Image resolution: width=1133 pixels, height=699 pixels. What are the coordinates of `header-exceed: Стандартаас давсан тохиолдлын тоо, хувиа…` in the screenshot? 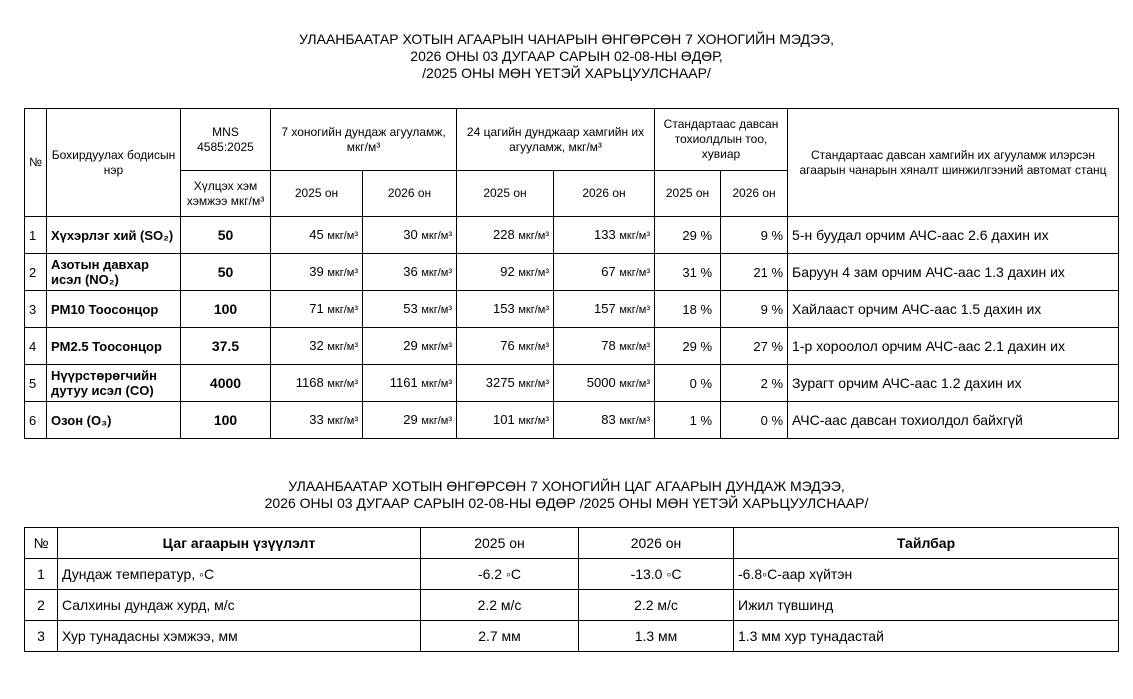 It's located at (721, 139).